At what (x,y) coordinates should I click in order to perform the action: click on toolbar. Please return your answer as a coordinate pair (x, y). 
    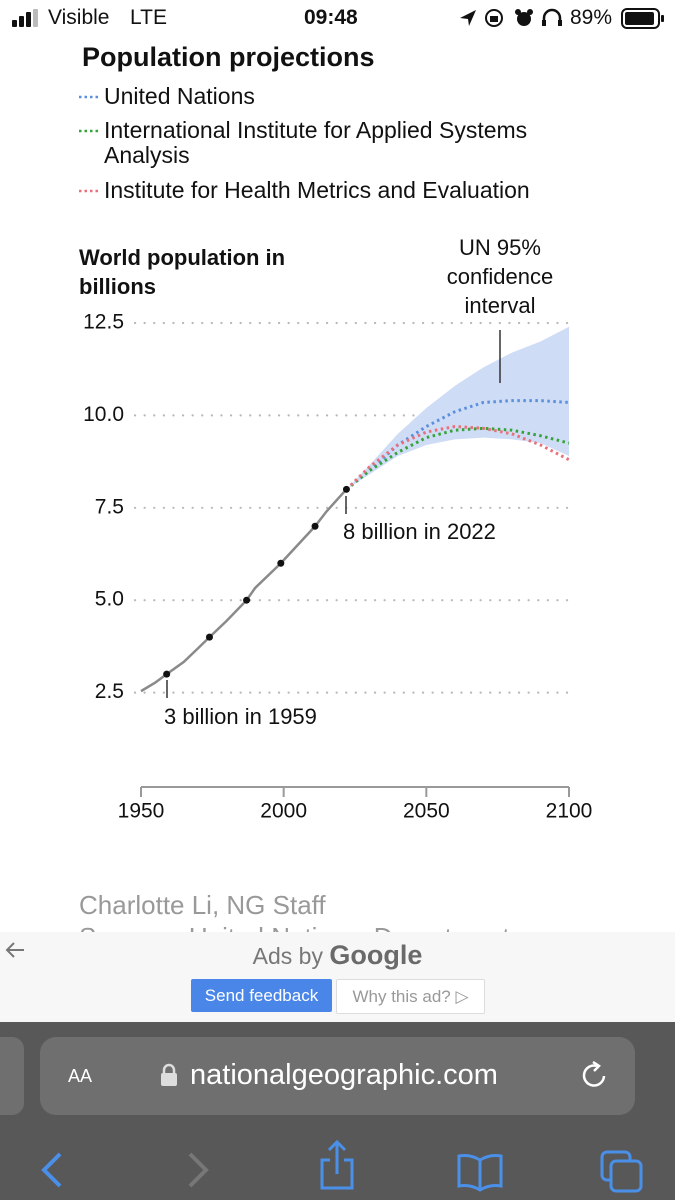
    Looking at the image, I should click on (342, 1166).